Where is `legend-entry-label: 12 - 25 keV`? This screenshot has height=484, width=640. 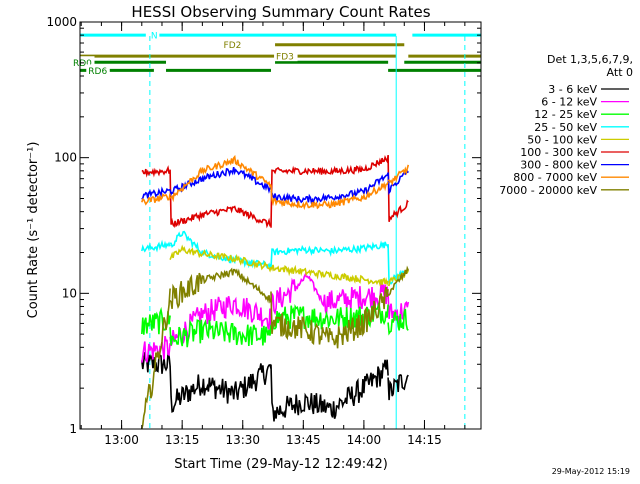 legend-entry-label: 12 - 25 keV is located at coordinates (565, 114).